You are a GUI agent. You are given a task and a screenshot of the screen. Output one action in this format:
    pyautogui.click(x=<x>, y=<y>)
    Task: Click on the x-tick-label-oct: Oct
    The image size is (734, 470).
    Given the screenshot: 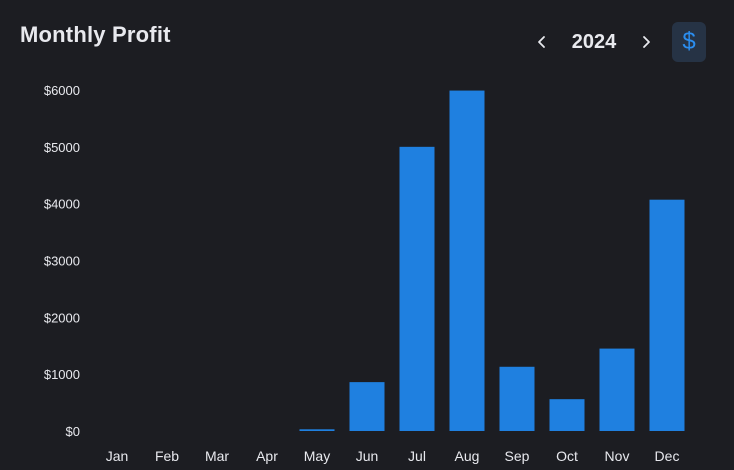 What is the action you would take?
    pyautogui.click(x=567, y=456)
    